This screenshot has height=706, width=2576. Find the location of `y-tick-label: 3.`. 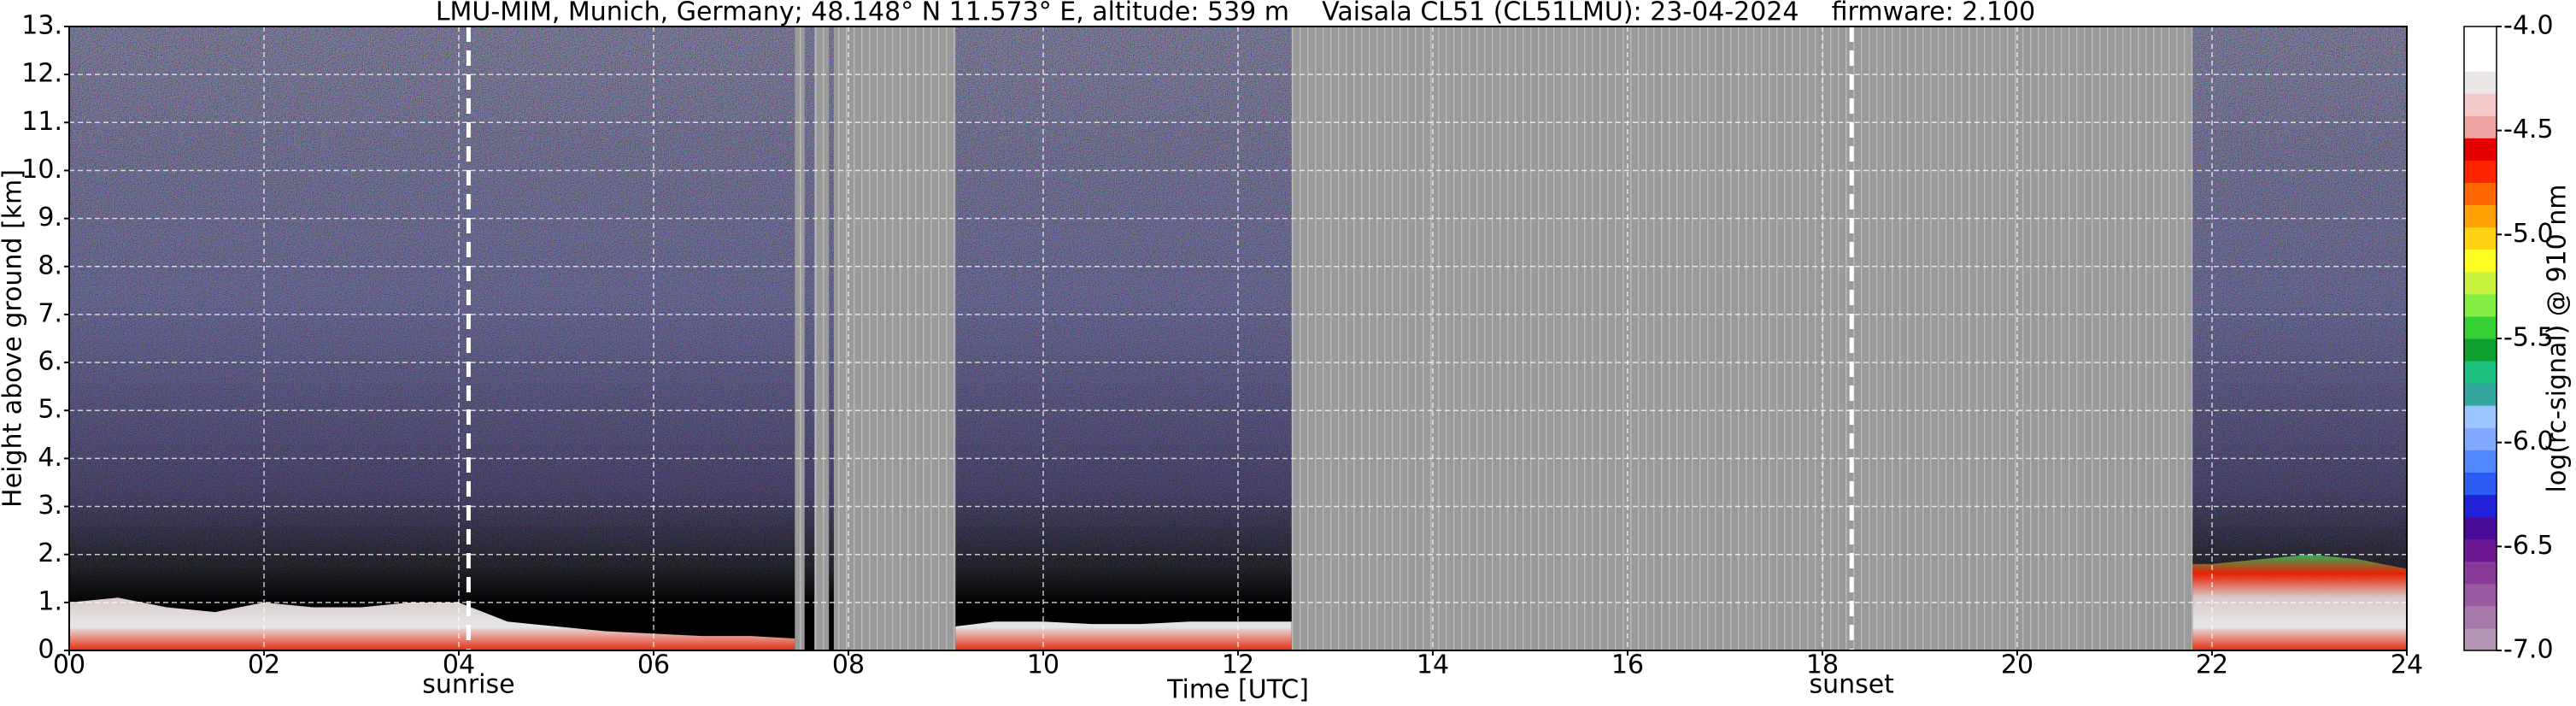

y-tick-label: 3. is located at coordinates (50, 506).